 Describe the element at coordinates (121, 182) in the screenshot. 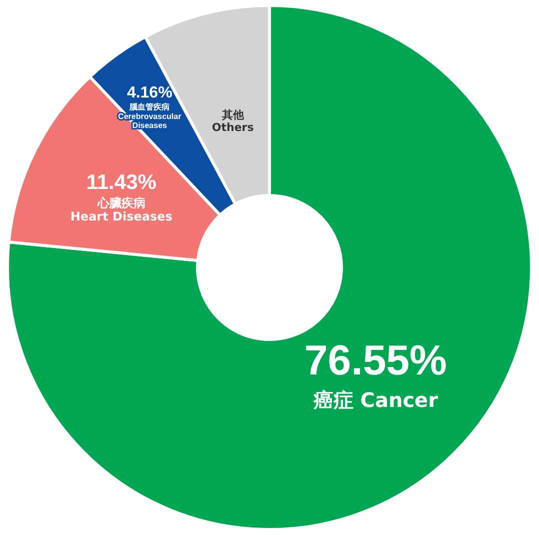

I see `data-label: 11.43%` at that location.